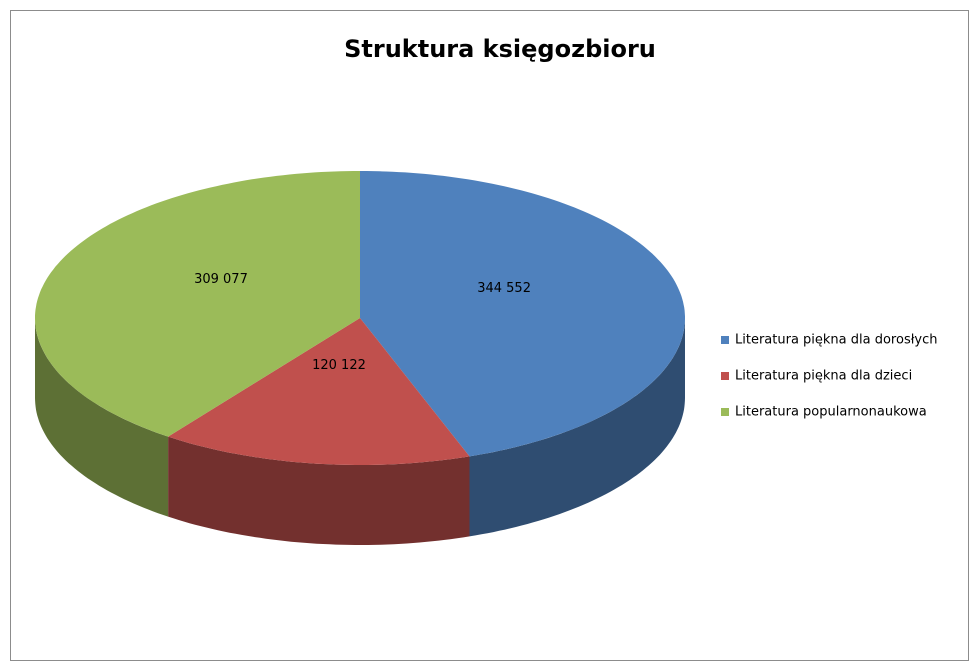  What do you see at coordinates (500, 49) in the screenshot?
I see `chart-title: Struktura księgozbioru` at bounding box center [500, 49].